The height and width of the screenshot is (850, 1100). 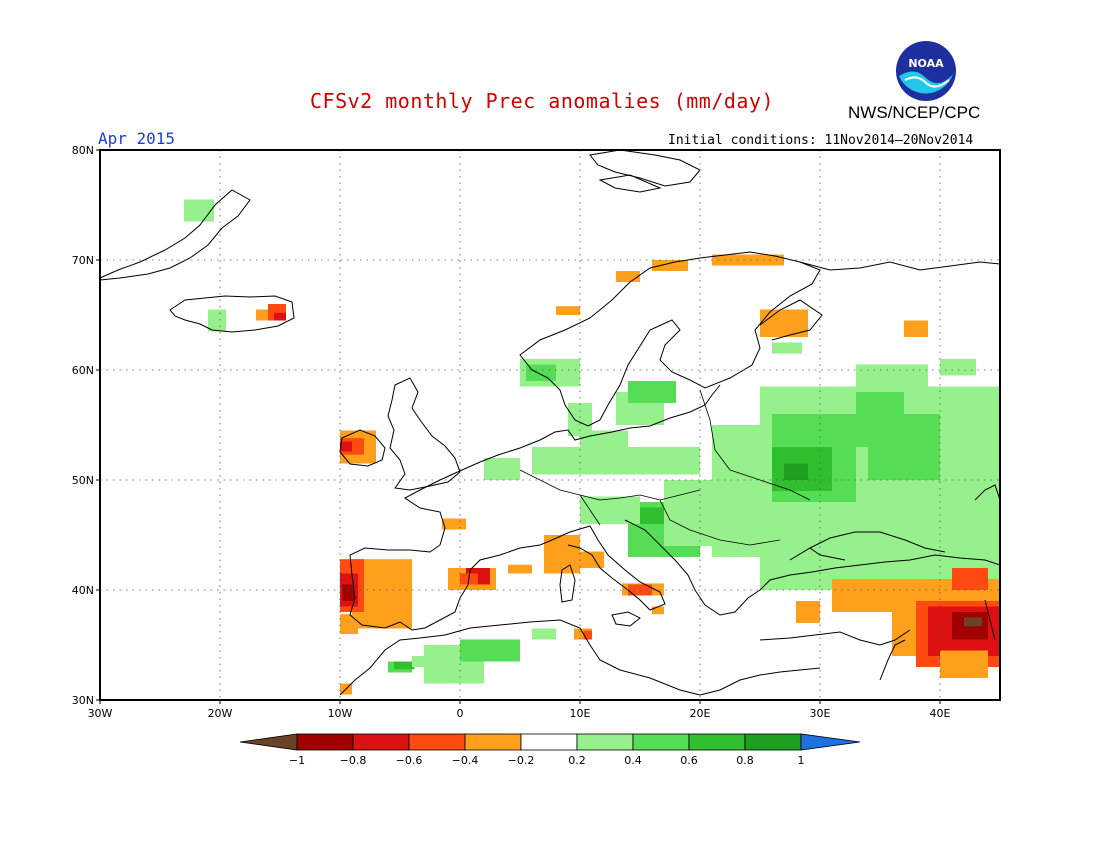 What do you see at coordinates (83, 260) in the screenshot?
I see `lat-tick-label: 70N` at bounding box center [83, 260].